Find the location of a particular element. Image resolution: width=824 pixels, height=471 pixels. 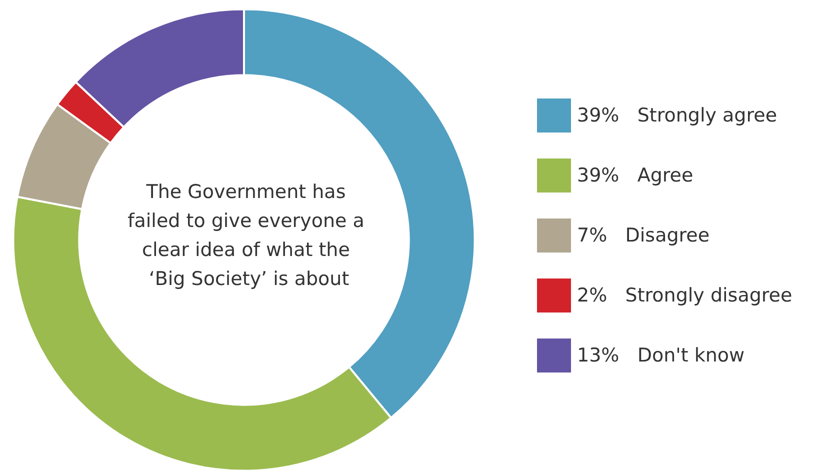

legend-label: 2% Strongly disagree is located at coordinates (684, 295).